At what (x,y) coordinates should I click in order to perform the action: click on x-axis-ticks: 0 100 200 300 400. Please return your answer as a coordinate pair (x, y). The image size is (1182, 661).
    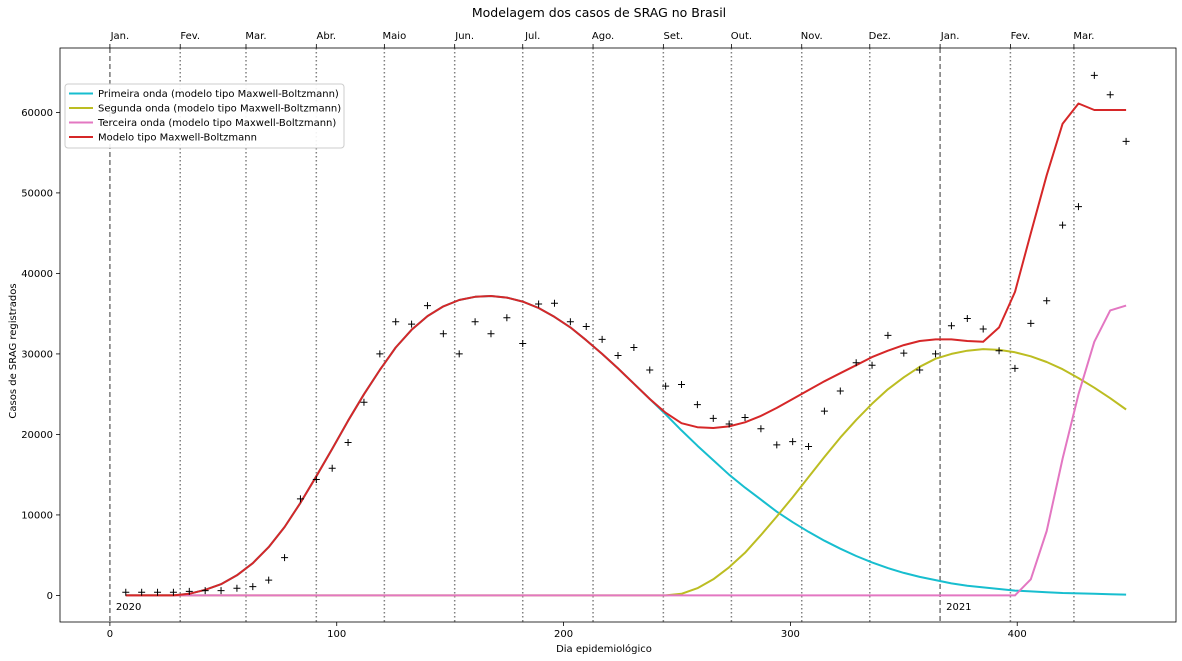
    Looking at the image, I should click on (567, 631).